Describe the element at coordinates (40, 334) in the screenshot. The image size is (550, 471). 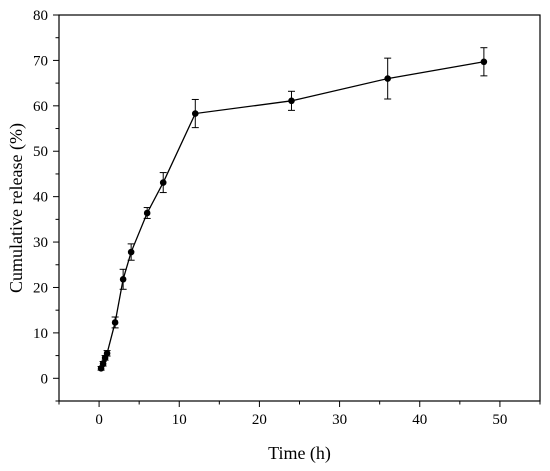
I see `y-tick-label: 10` at that location.